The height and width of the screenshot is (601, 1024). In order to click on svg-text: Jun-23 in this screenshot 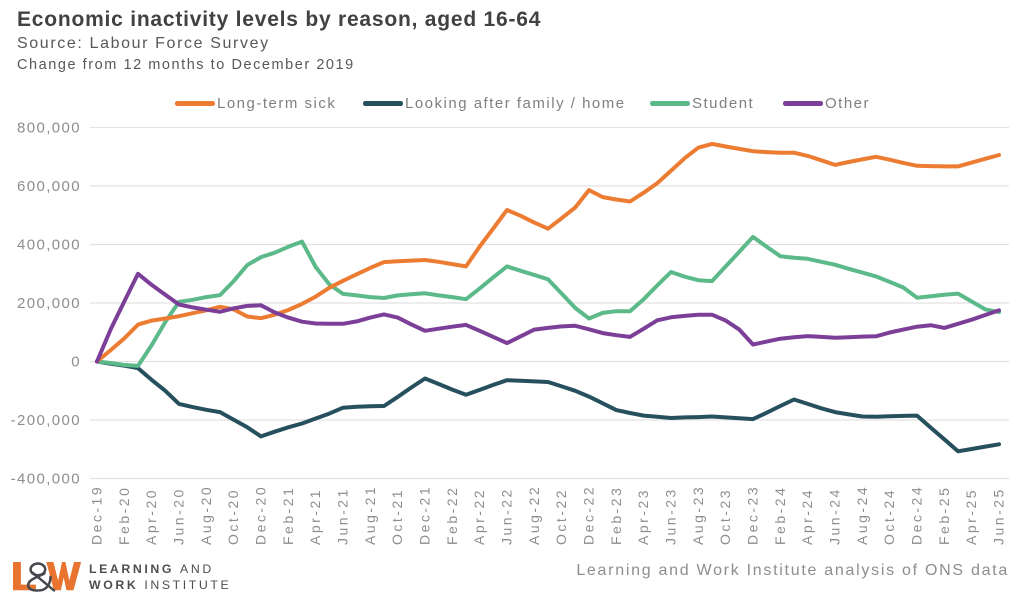, I will do `click(671, 516)`.